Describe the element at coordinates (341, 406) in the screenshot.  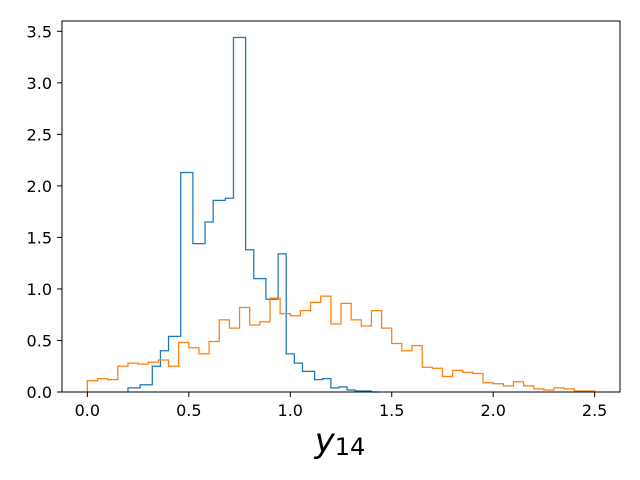
I see `x-axis-ticks: 0.0 0.5 1.0 1.5 2.0 2.5` at that location.